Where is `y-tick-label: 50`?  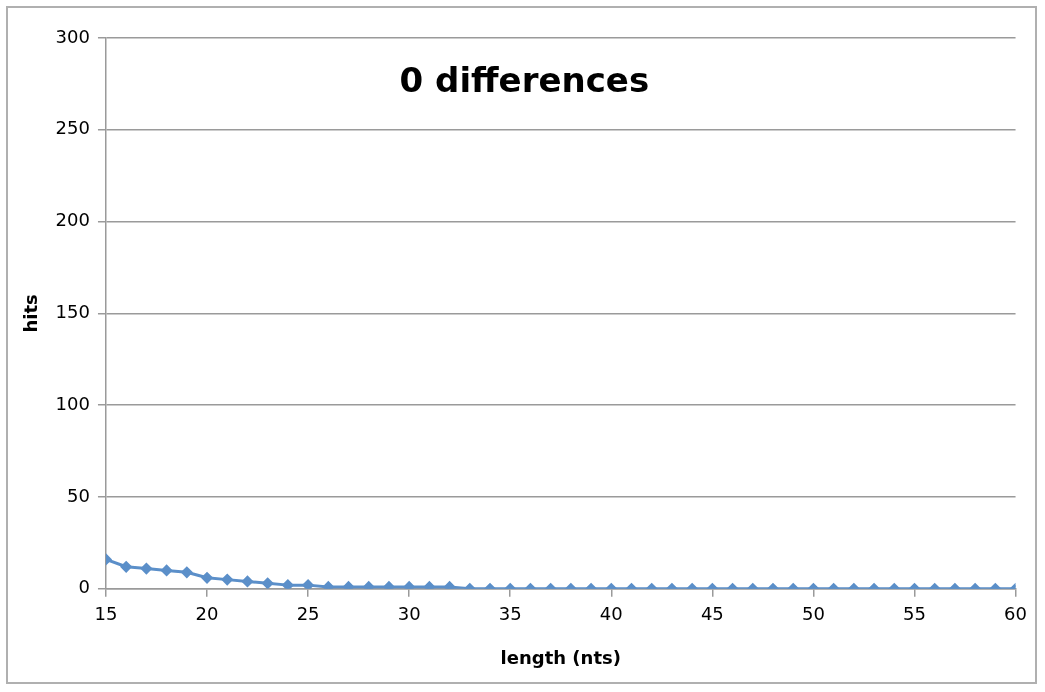
y-tick-label: 50 is located at coordinates (78, 495).